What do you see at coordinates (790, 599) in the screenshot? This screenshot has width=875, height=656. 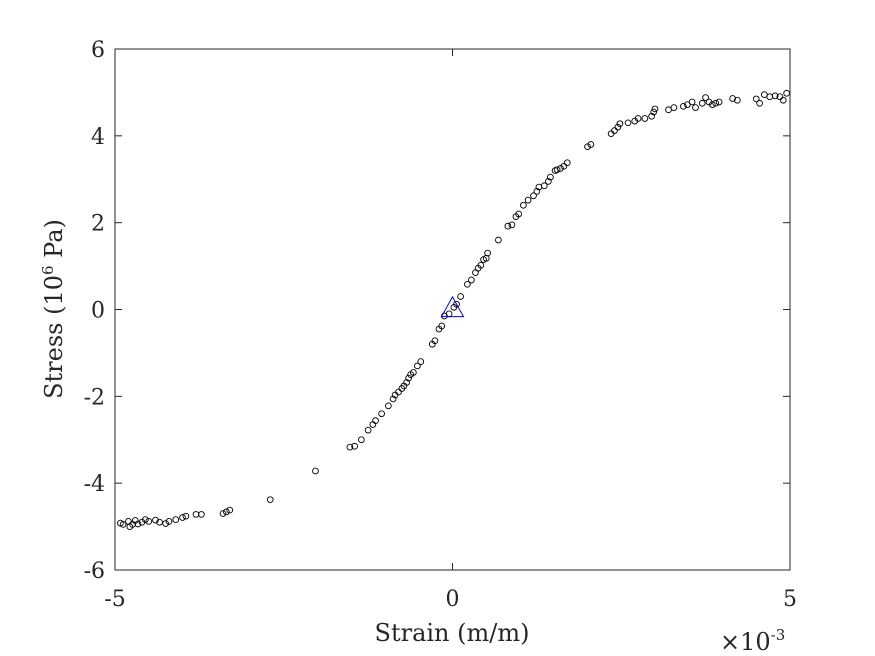 I see `x-tick-label: 5` at bounding box center [790, 599].